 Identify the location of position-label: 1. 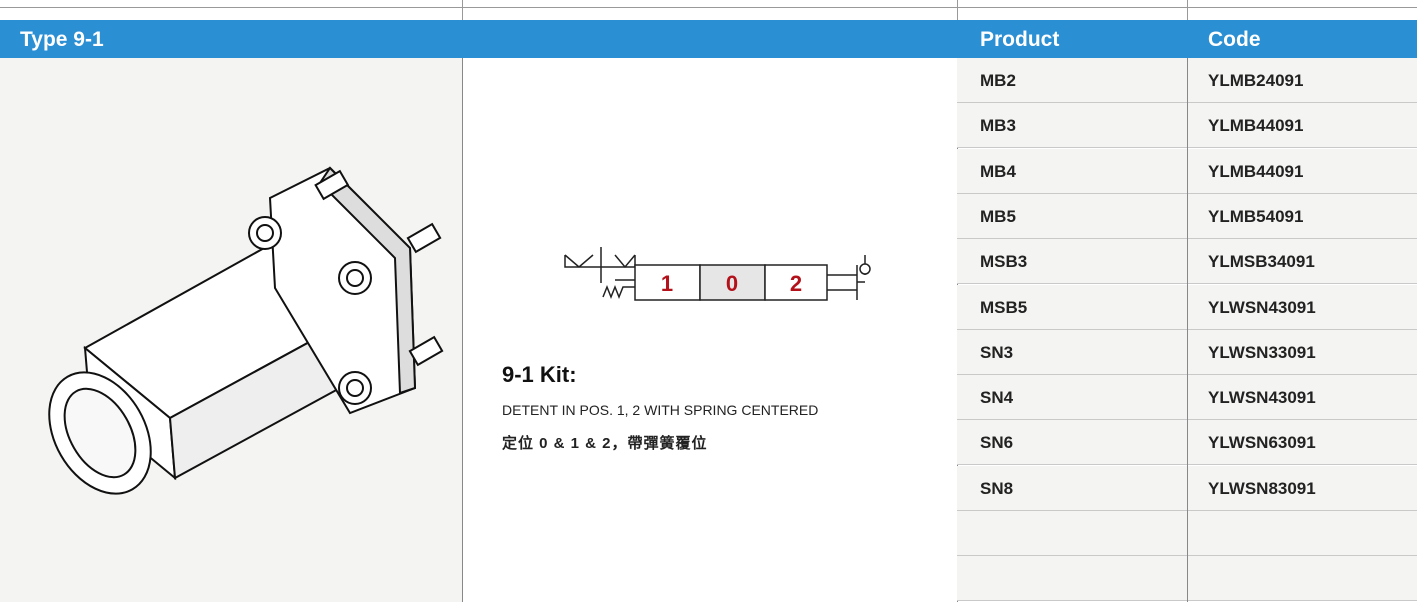
(667, 283).